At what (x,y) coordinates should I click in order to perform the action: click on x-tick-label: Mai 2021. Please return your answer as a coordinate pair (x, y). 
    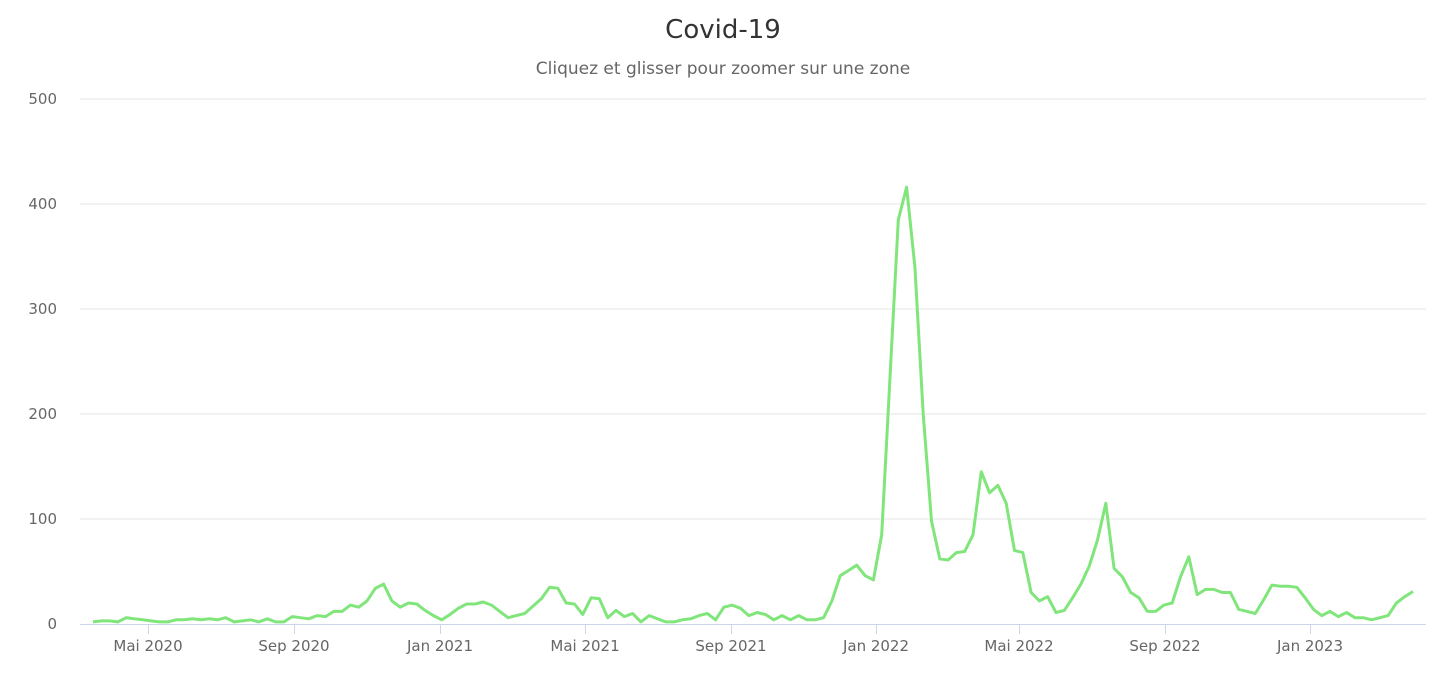
    Looking at the image, I should click on (584, 646).